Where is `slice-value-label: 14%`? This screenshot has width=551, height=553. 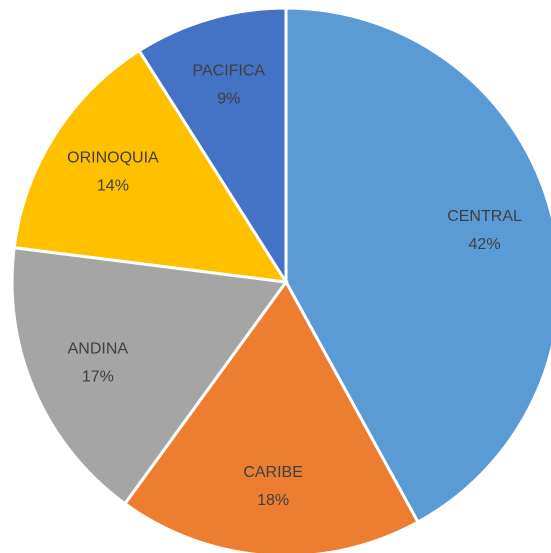 slice-value-label: 14% is located at coordinates (113, 185).